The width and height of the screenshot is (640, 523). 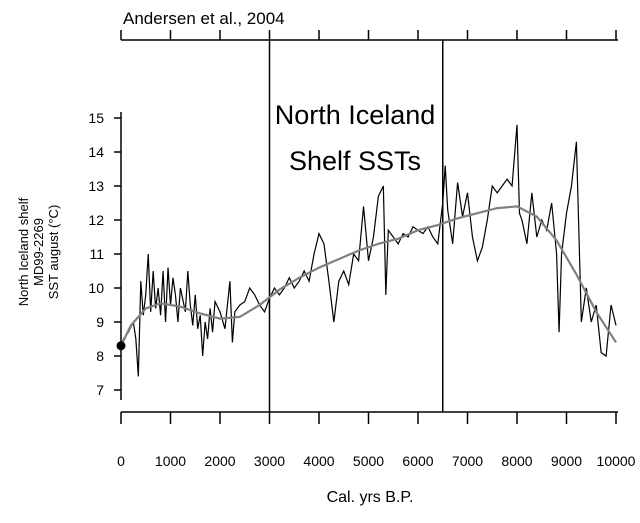 What do you see at coordinates (96, 254) in the screenshot?
I see `y-tick-label: 11` at bounding box center [96, 254].